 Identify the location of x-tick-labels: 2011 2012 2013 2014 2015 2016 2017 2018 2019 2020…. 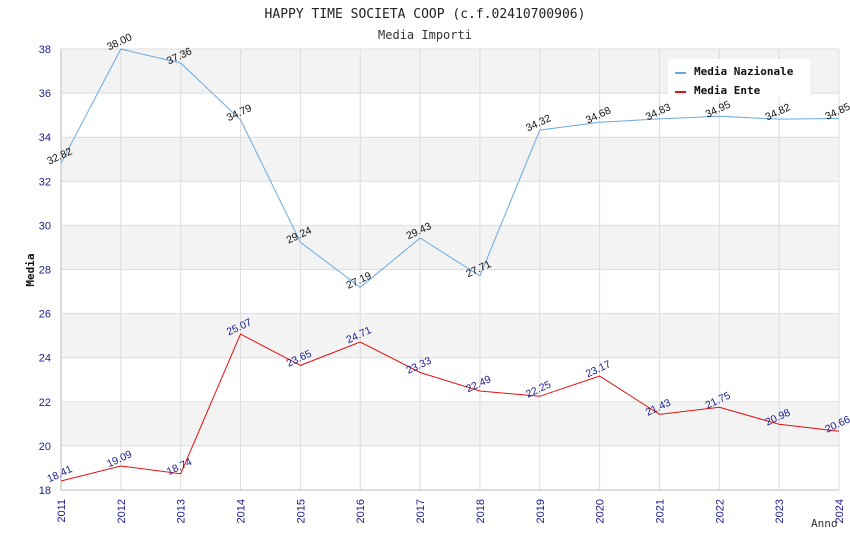
(451, 511).